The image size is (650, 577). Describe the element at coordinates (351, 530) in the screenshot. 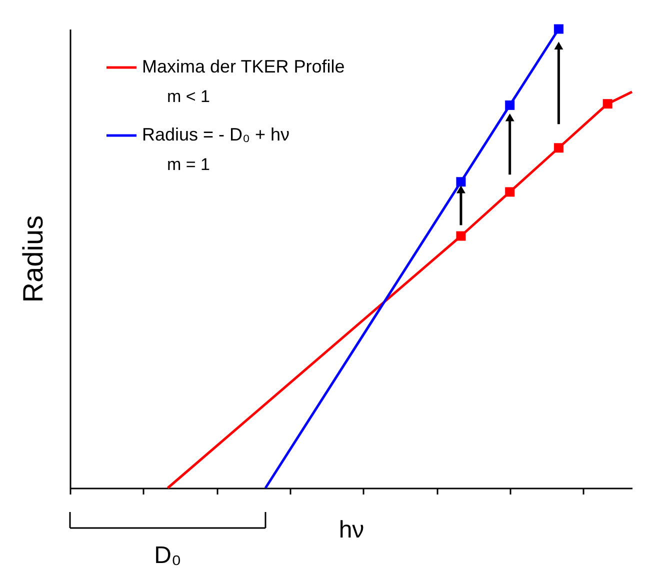

I see `x-axis-title: hν` at that location.